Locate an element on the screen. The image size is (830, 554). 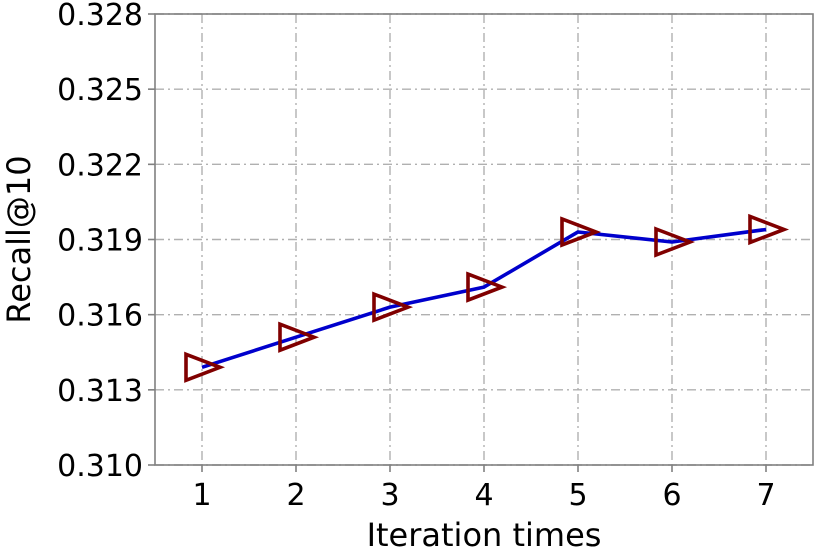
x-tick-label: 3 is located at coordinates (389, 495).